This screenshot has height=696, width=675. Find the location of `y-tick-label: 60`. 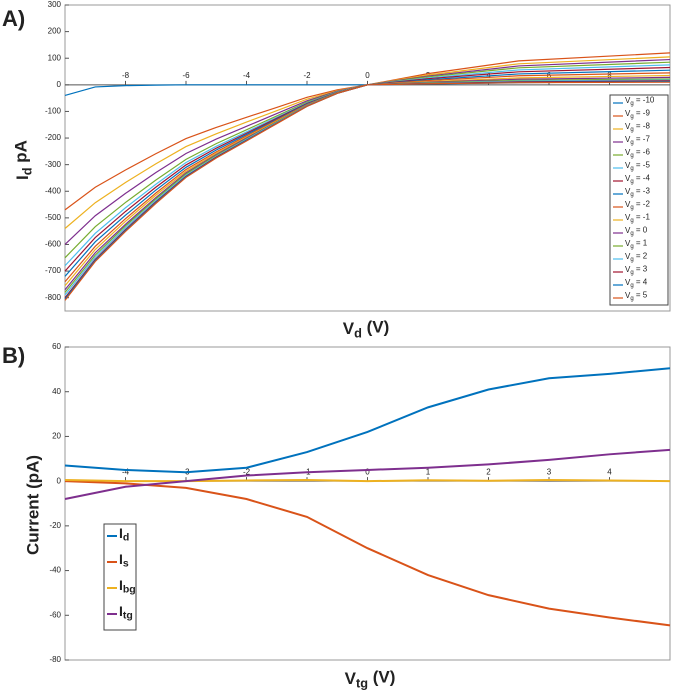

y-tick-label: 60 is located at coordinates (56, 346).